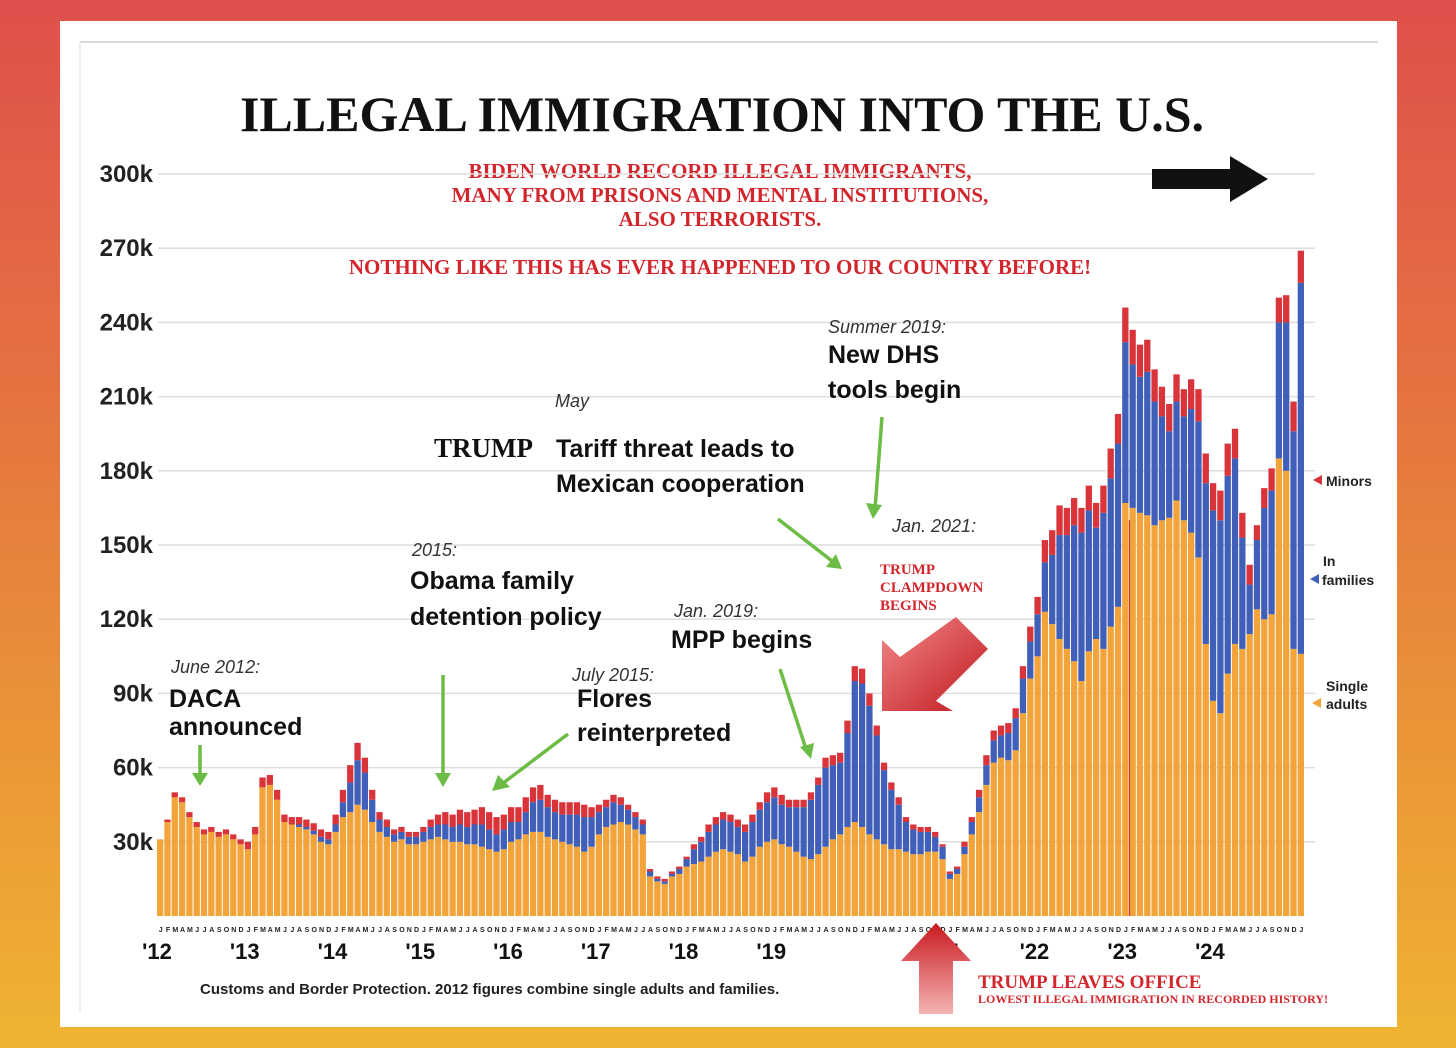  What do you see at coordinates (205, 699) in the screenshot?
I see `daca-line1: DACA` at bounding box center [205, 699].